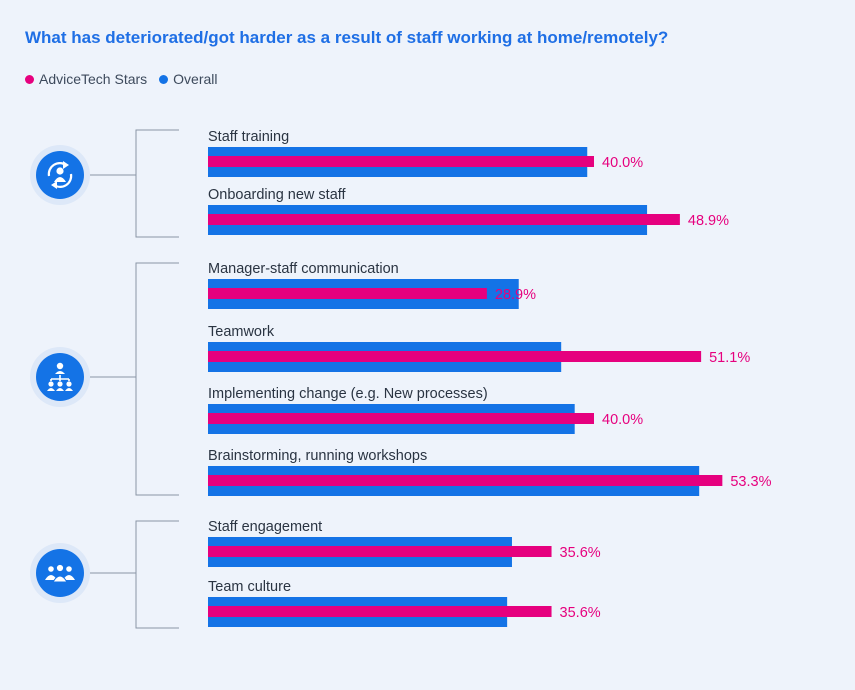 This screenshot has height=690, width=855. Describe the element at coordinates (60, 366) in the screenshot. I see `icon-top-head` at that location.